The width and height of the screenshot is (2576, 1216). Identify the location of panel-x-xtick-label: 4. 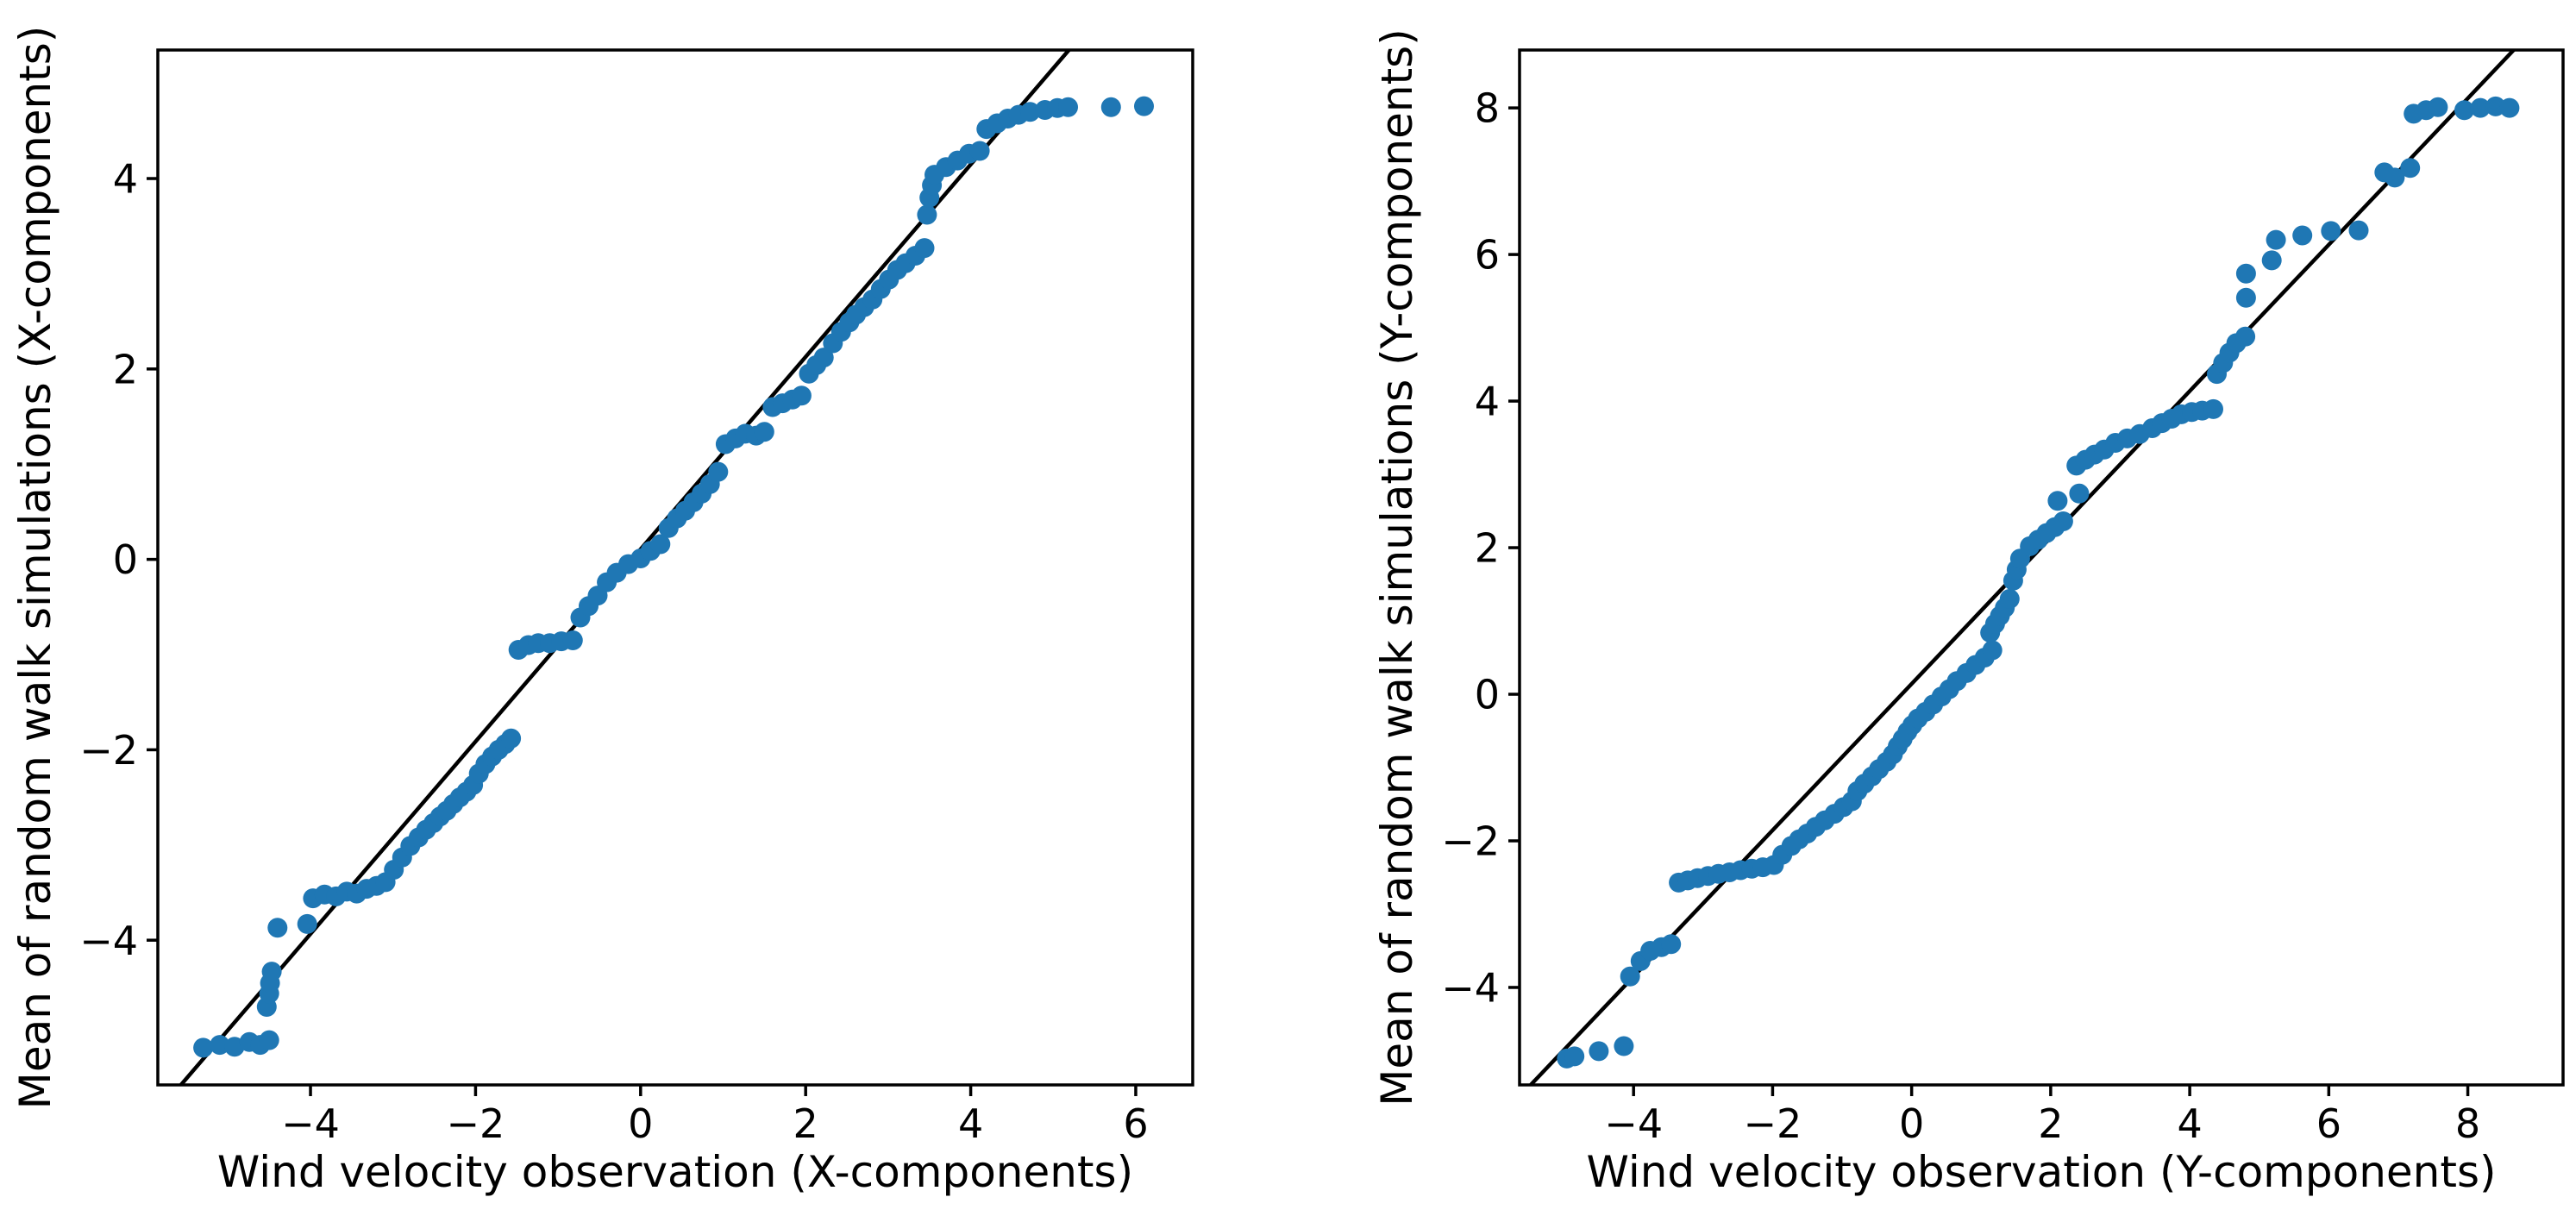
(970, 1124).